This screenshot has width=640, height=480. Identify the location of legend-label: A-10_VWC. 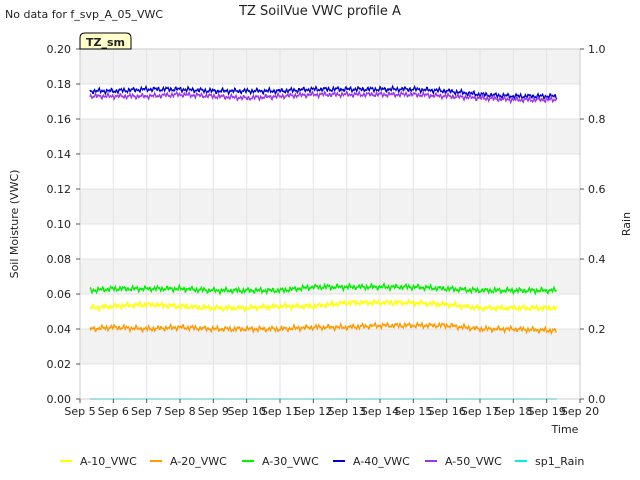
(108, 461).